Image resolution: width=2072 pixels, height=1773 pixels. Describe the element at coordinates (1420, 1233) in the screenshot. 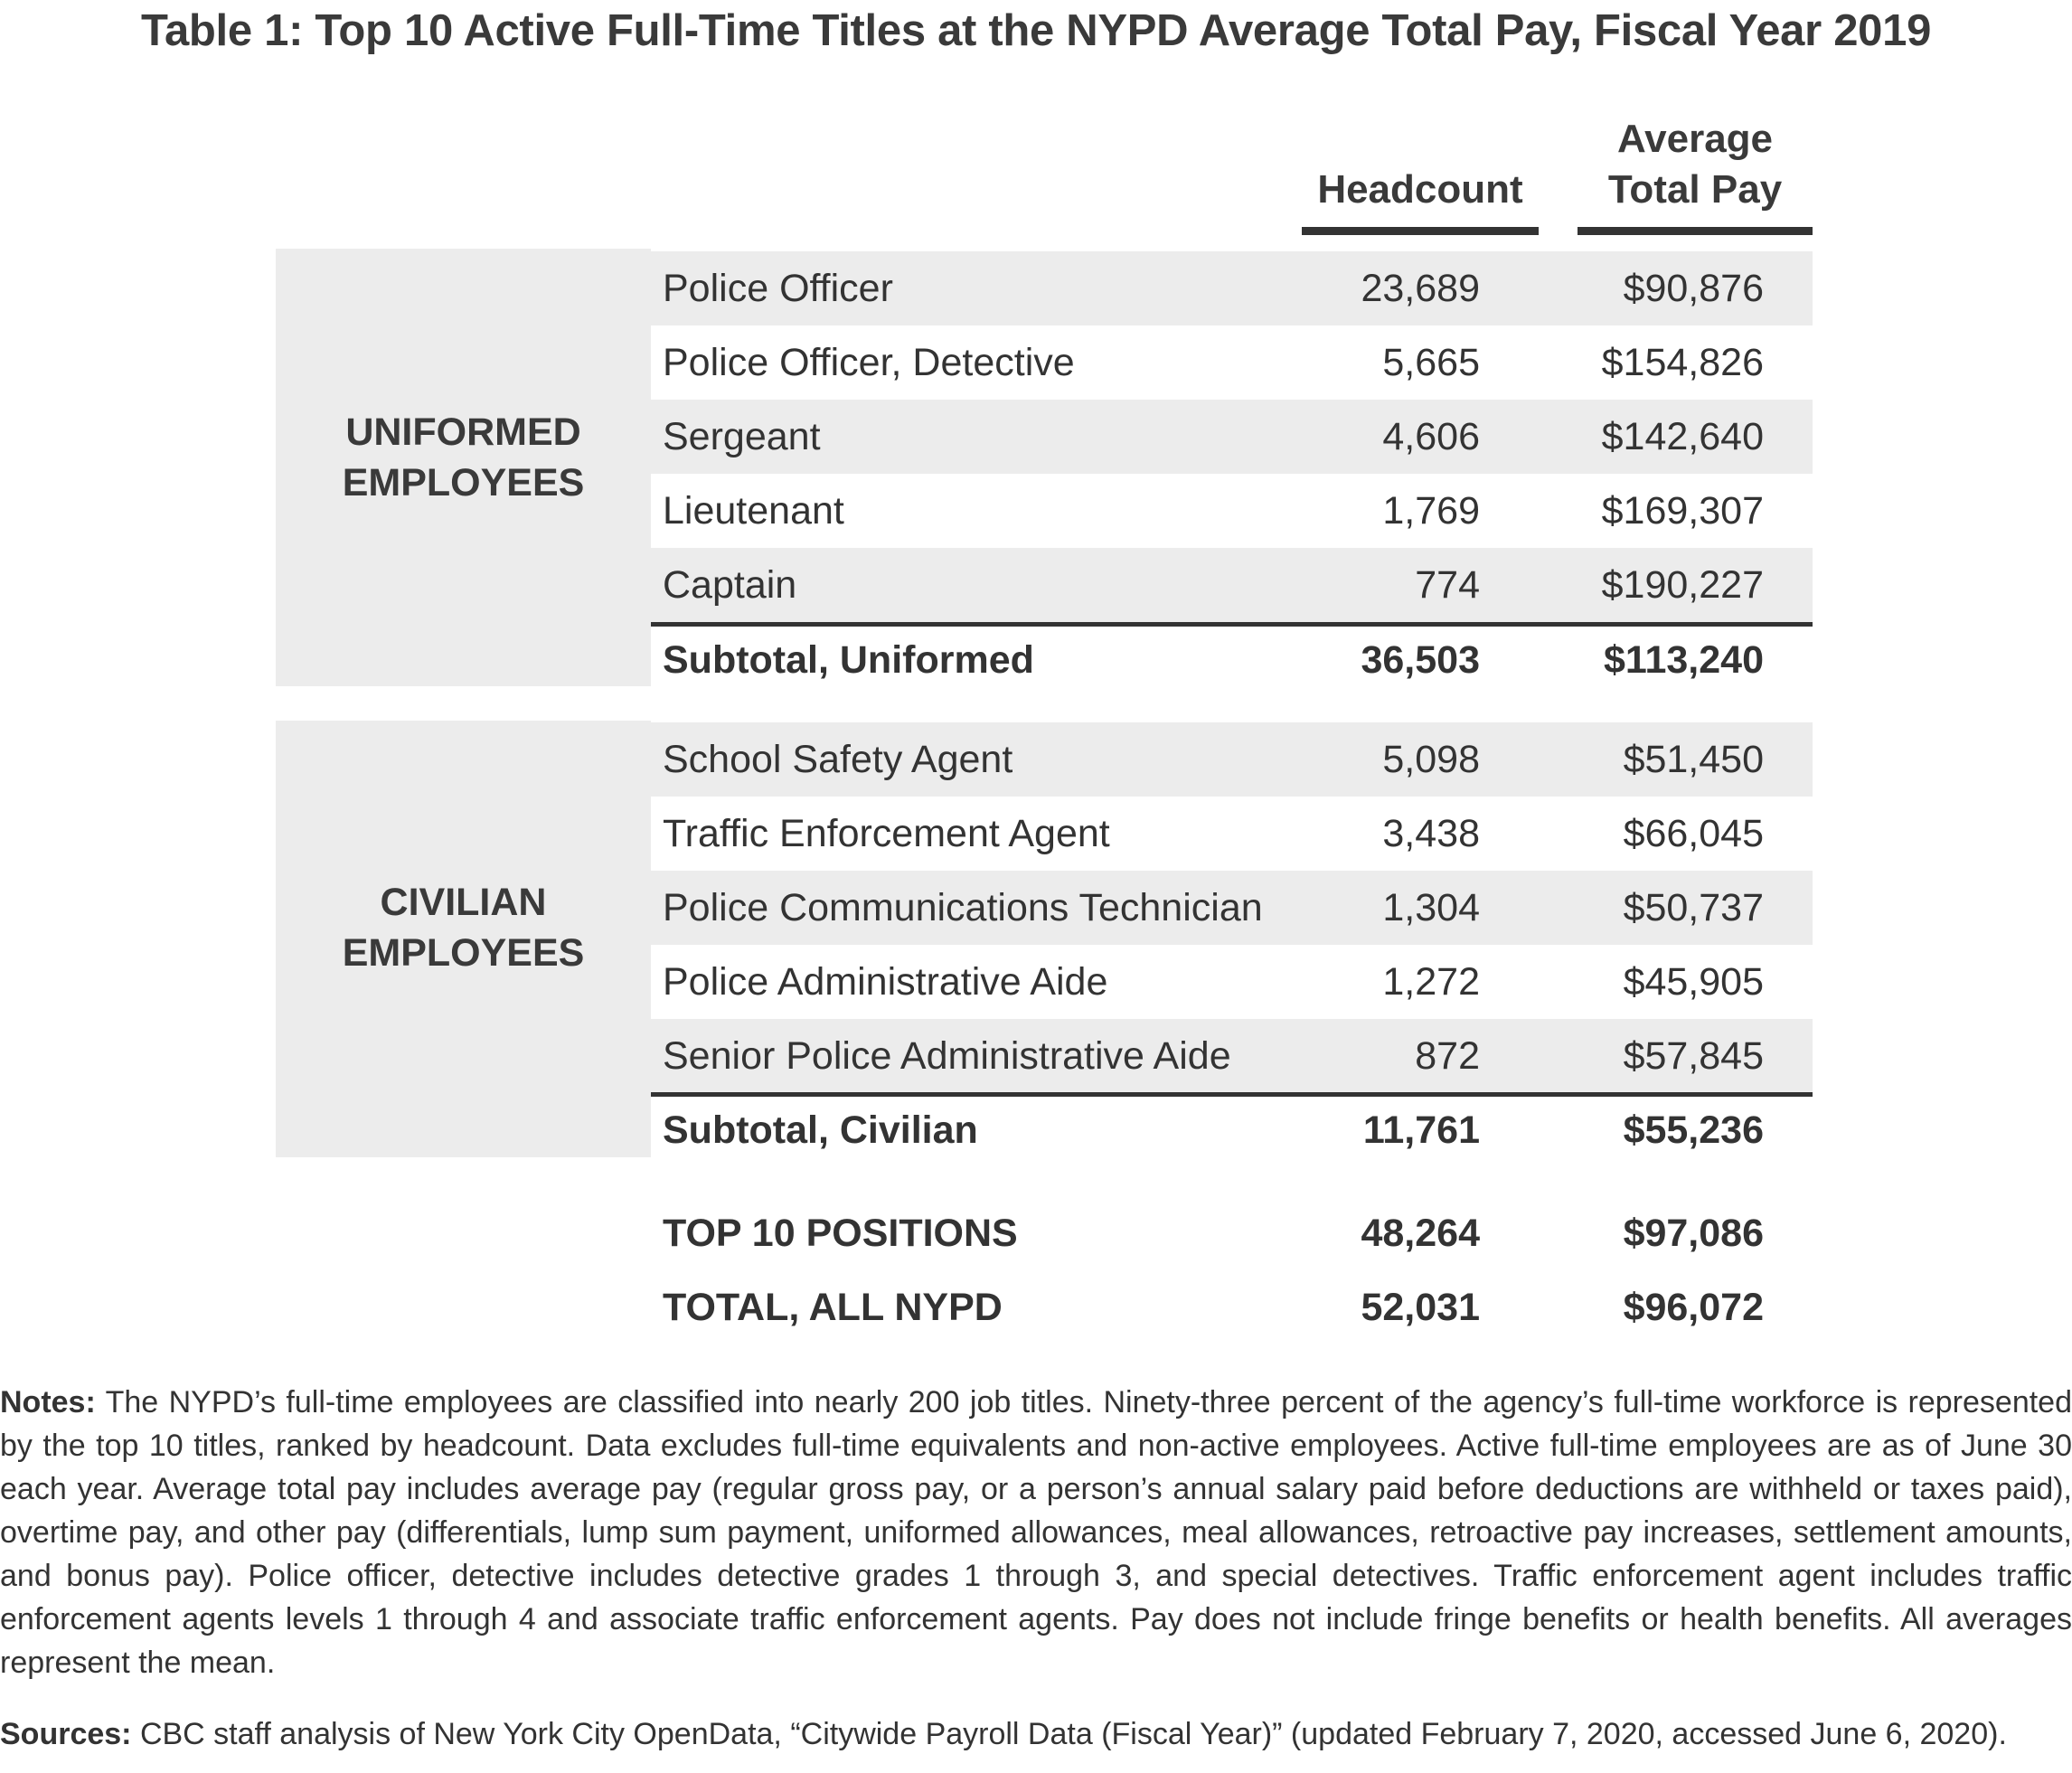

I see `total-headcount: 48,264` at that location.